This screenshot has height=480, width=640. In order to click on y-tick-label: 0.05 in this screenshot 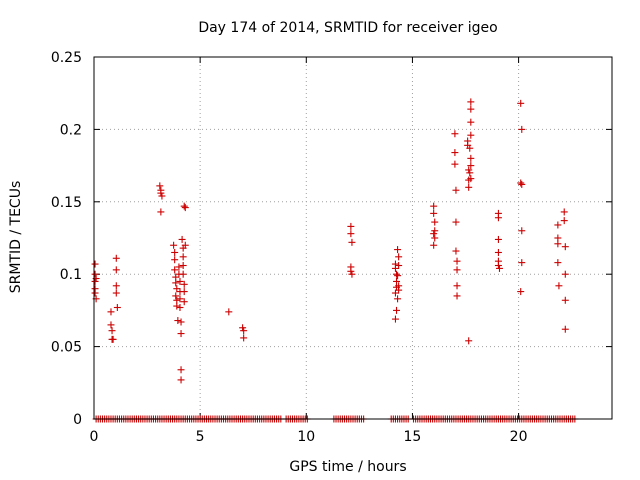, I will do `click(66, 348)`.